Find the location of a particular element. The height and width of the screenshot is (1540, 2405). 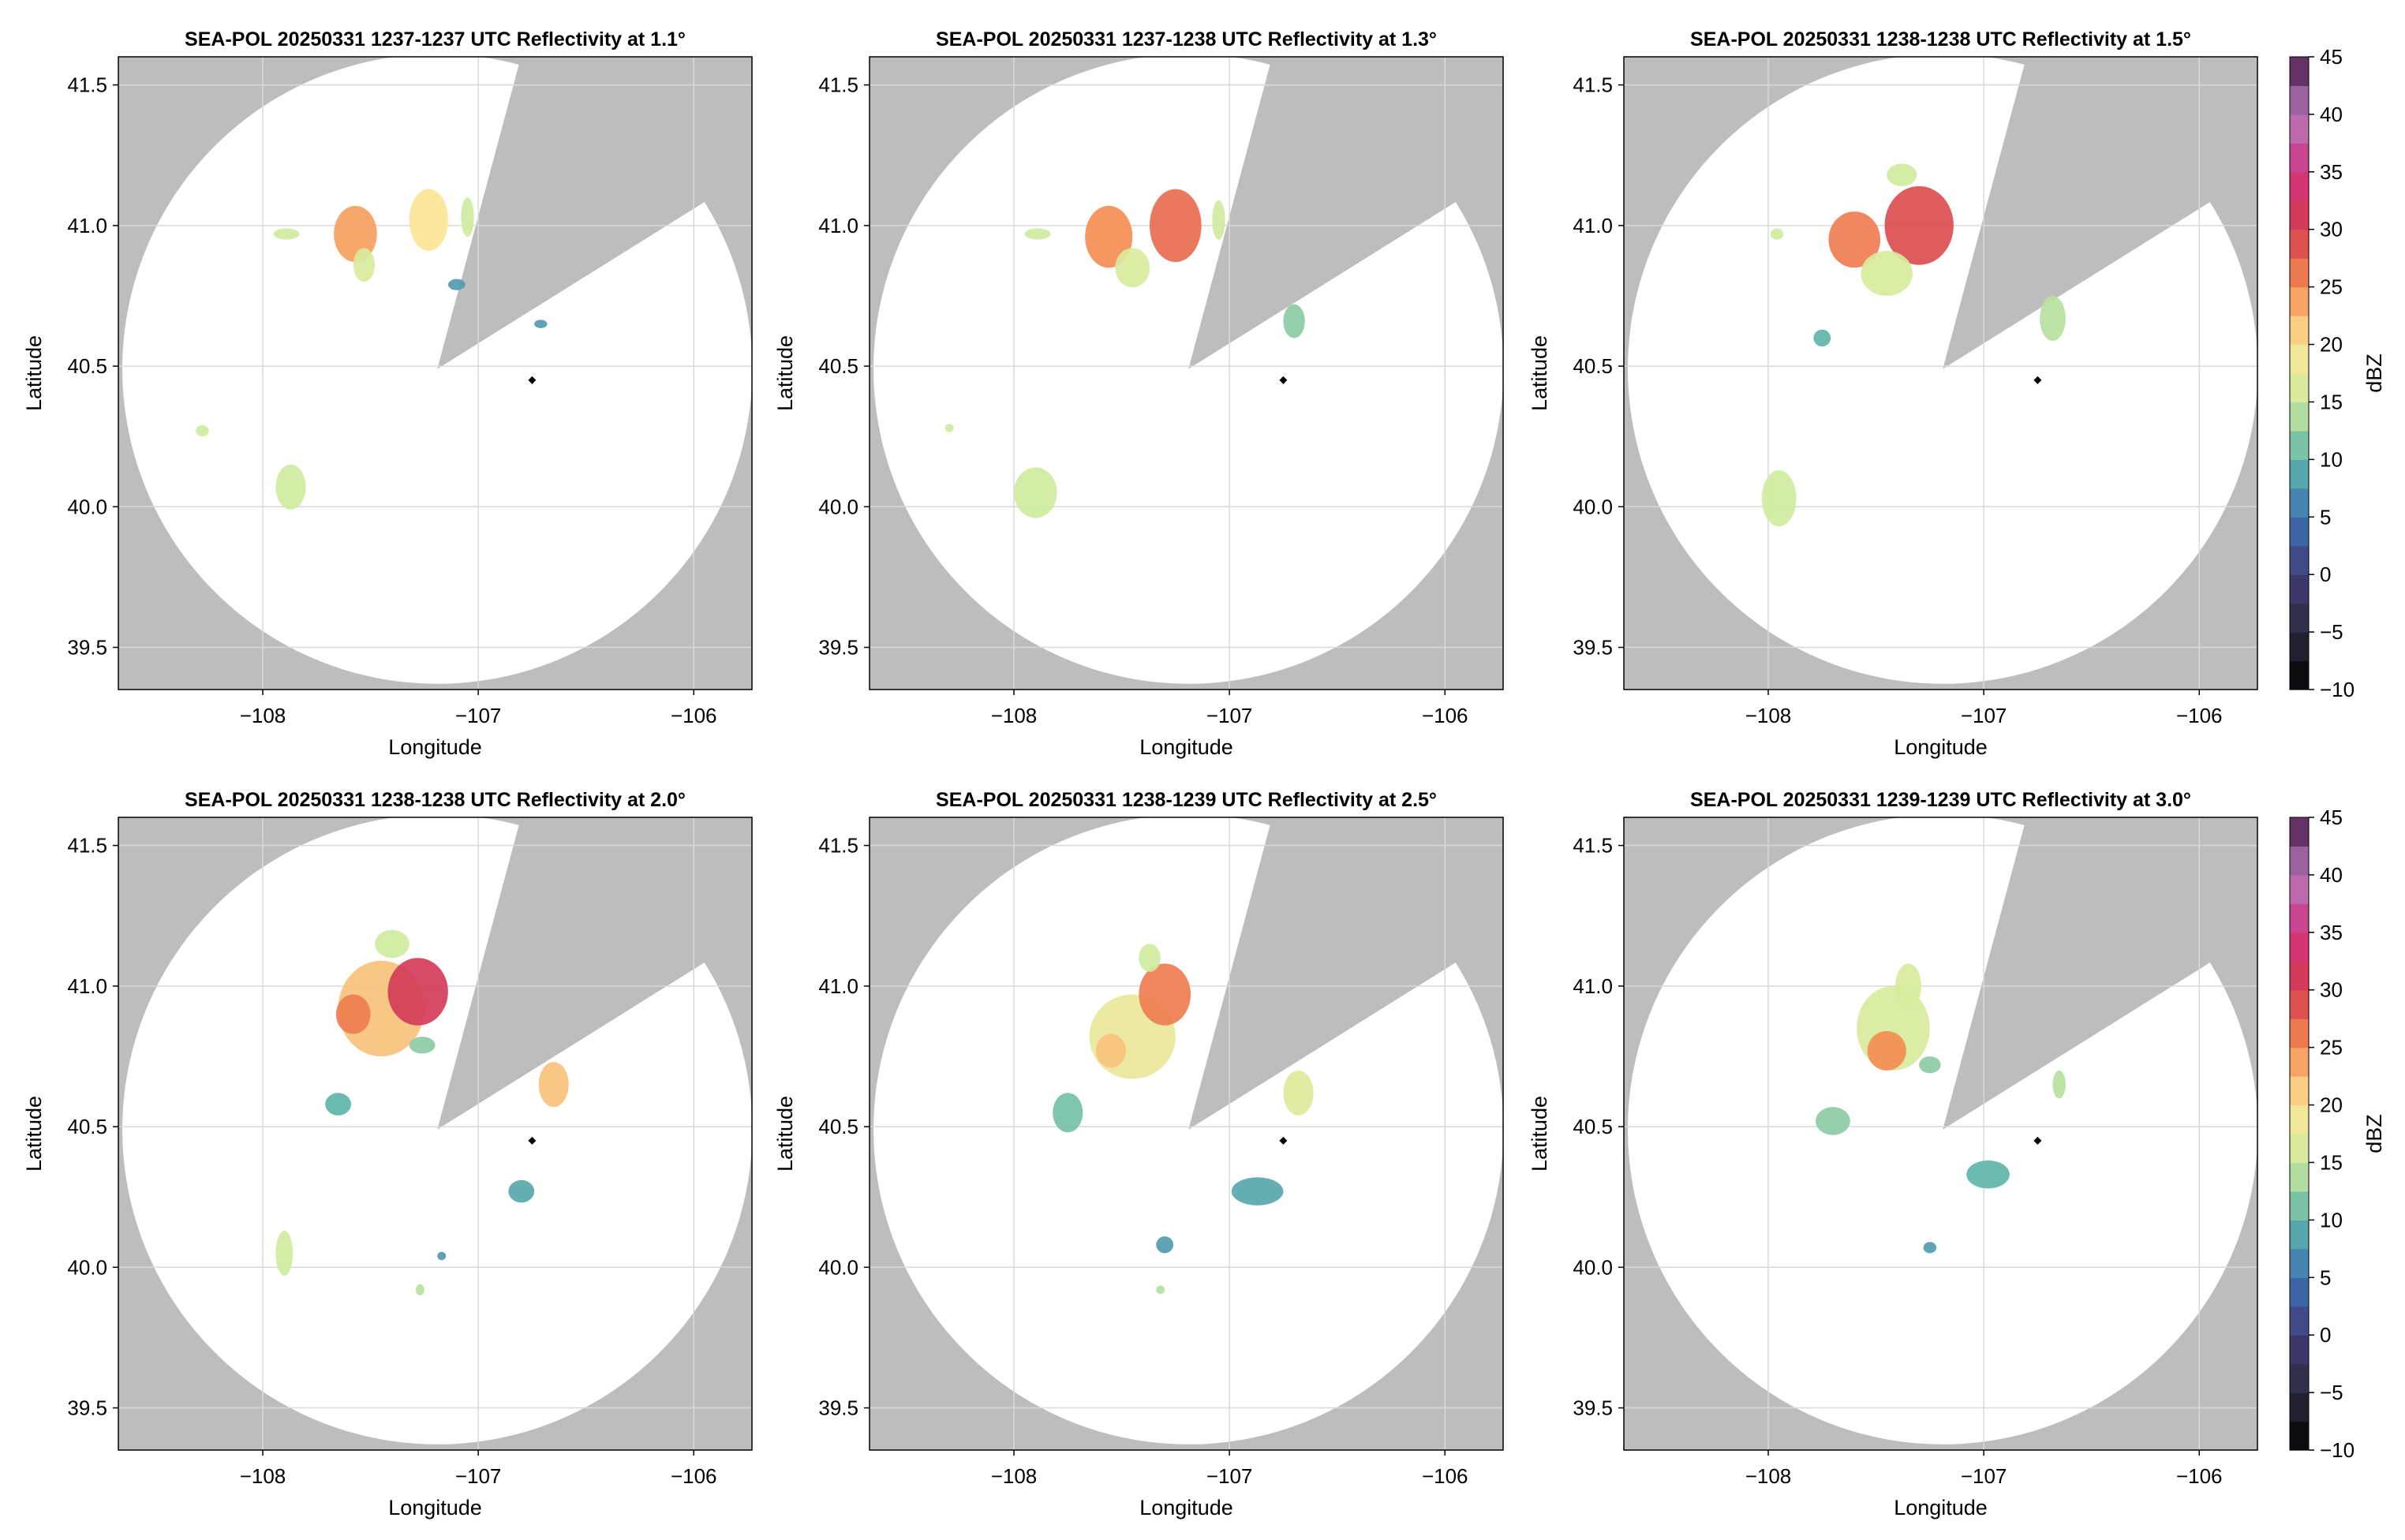

colorbar-tick-label: −5 is located at coordinates (2332, 1392).